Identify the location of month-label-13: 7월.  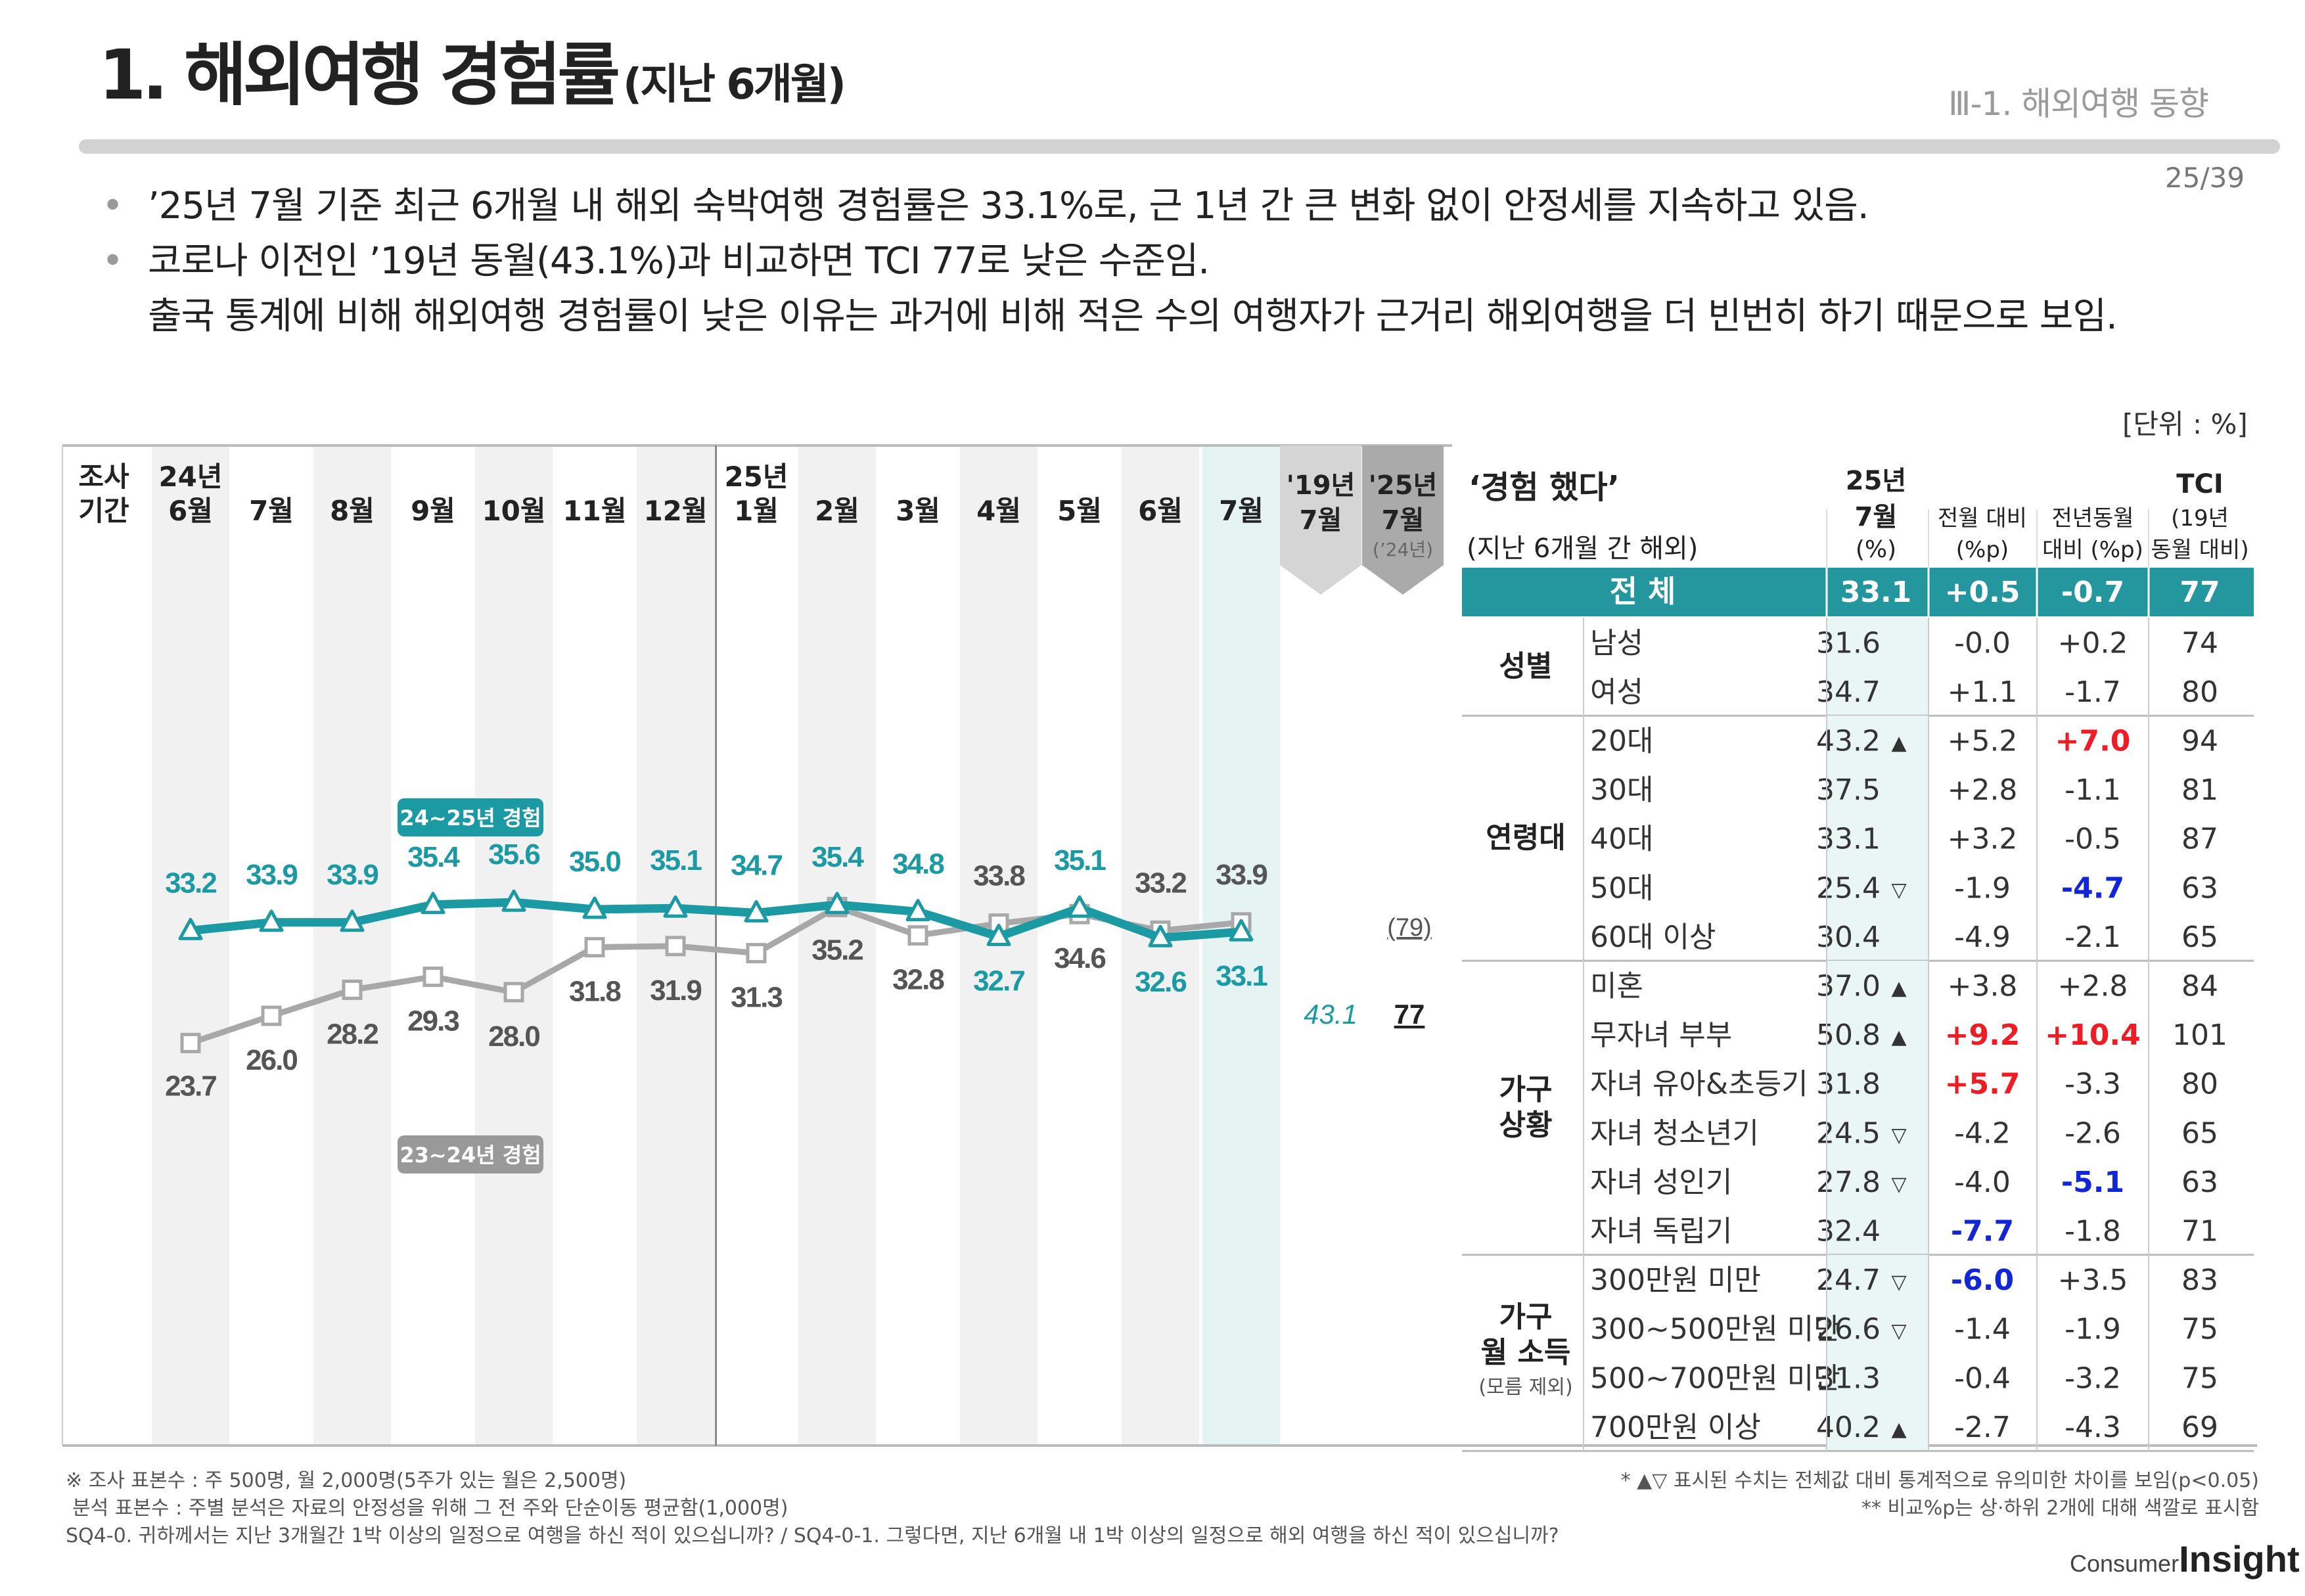
(1241, 511).